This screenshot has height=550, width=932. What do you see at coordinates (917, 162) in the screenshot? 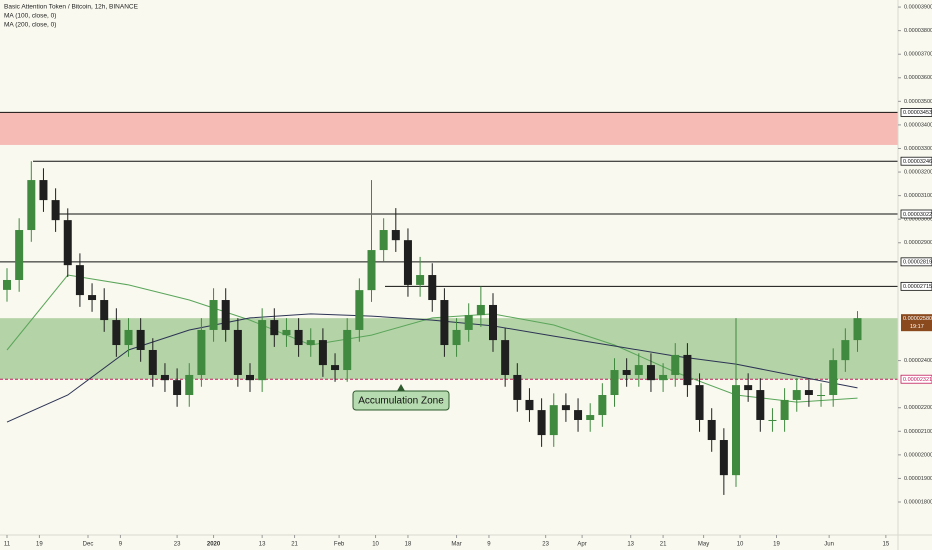
I see `level-label: 0.00003246` at bounding box center [917, 162].